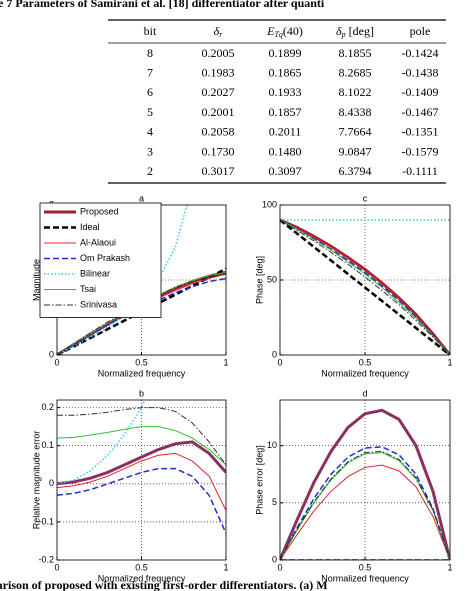 The width and height of the screenshot is (474, 591). I want to click on table-header: ETq(40), so click(284, 31).